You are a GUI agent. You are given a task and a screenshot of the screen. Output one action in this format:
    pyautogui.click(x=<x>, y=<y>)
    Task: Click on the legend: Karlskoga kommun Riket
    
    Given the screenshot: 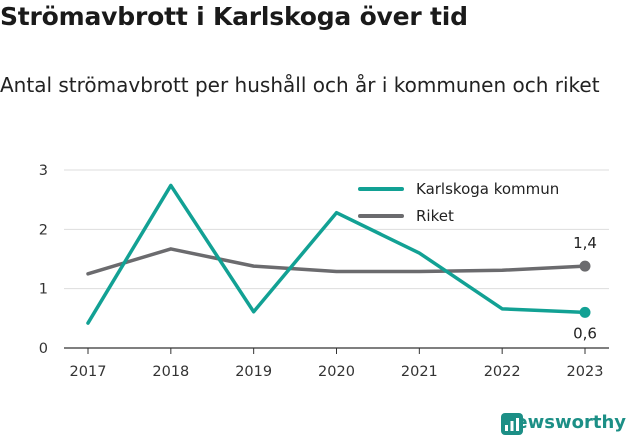 What is the action you would take?
    pyautogui.click(x=457, y=202)
    